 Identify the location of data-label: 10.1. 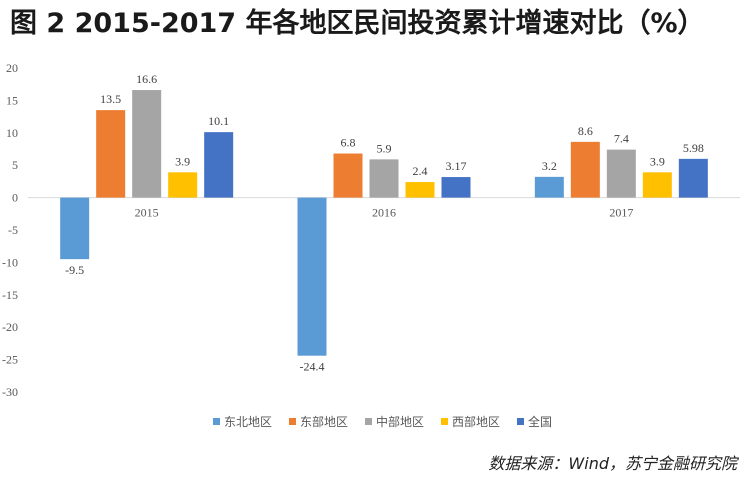
(218, 121).